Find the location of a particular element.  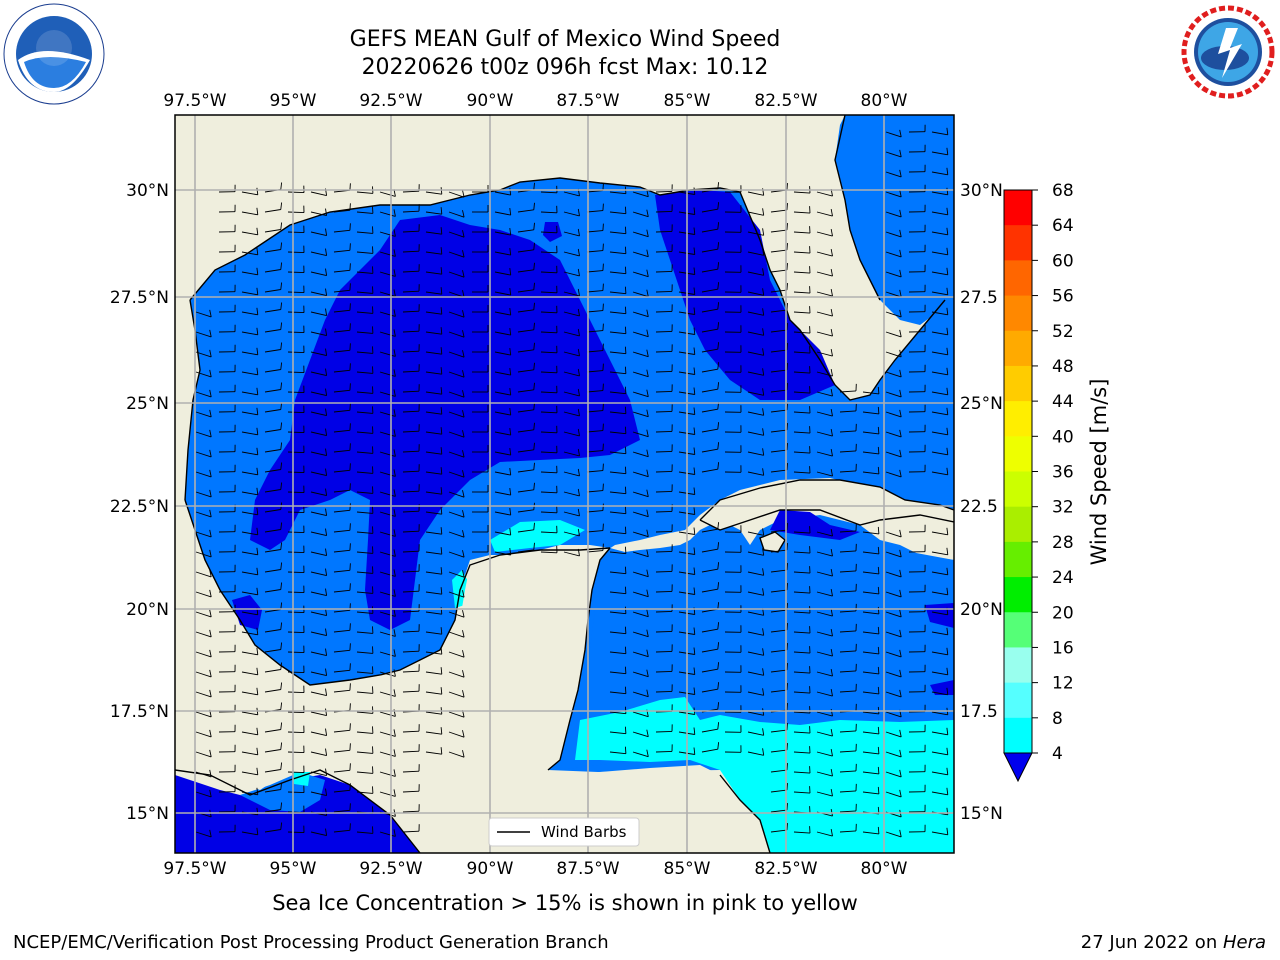

bottom-lon-label: 80°W is located at coordinates (884, 869).